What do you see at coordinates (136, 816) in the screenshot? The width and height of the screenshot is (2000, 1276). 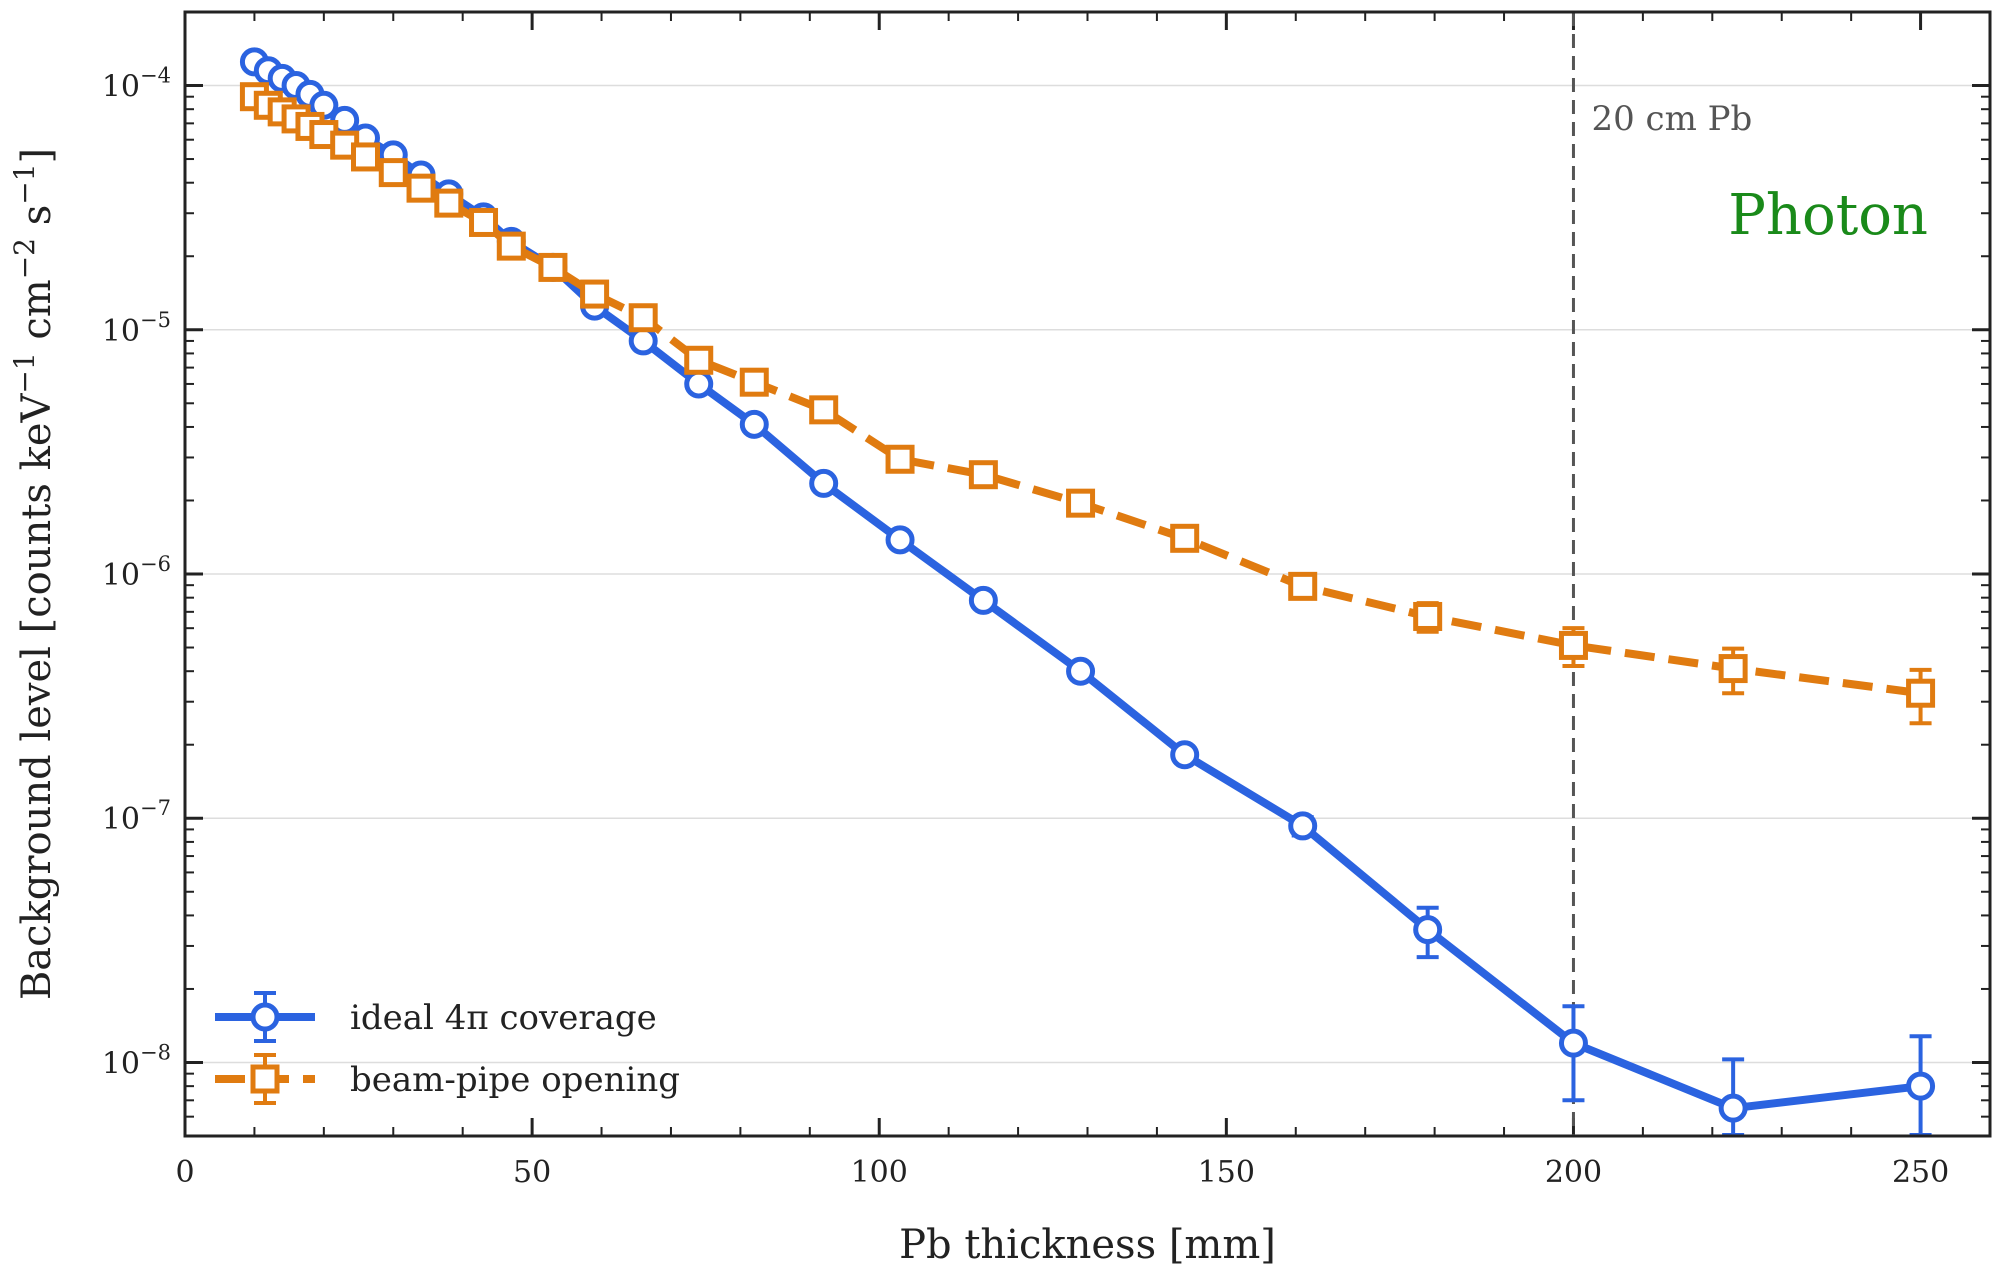 I see `y-tick-label: 10⁻⁷` at bounding box center [136, 816].